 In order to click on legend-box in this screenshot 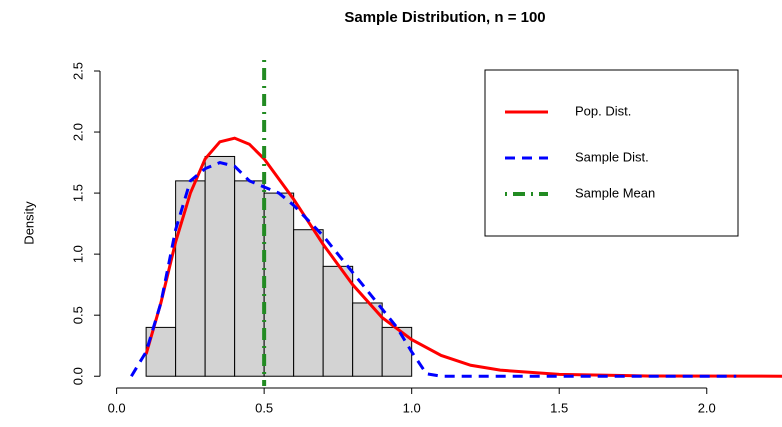, I will do `click(611, 153)`.